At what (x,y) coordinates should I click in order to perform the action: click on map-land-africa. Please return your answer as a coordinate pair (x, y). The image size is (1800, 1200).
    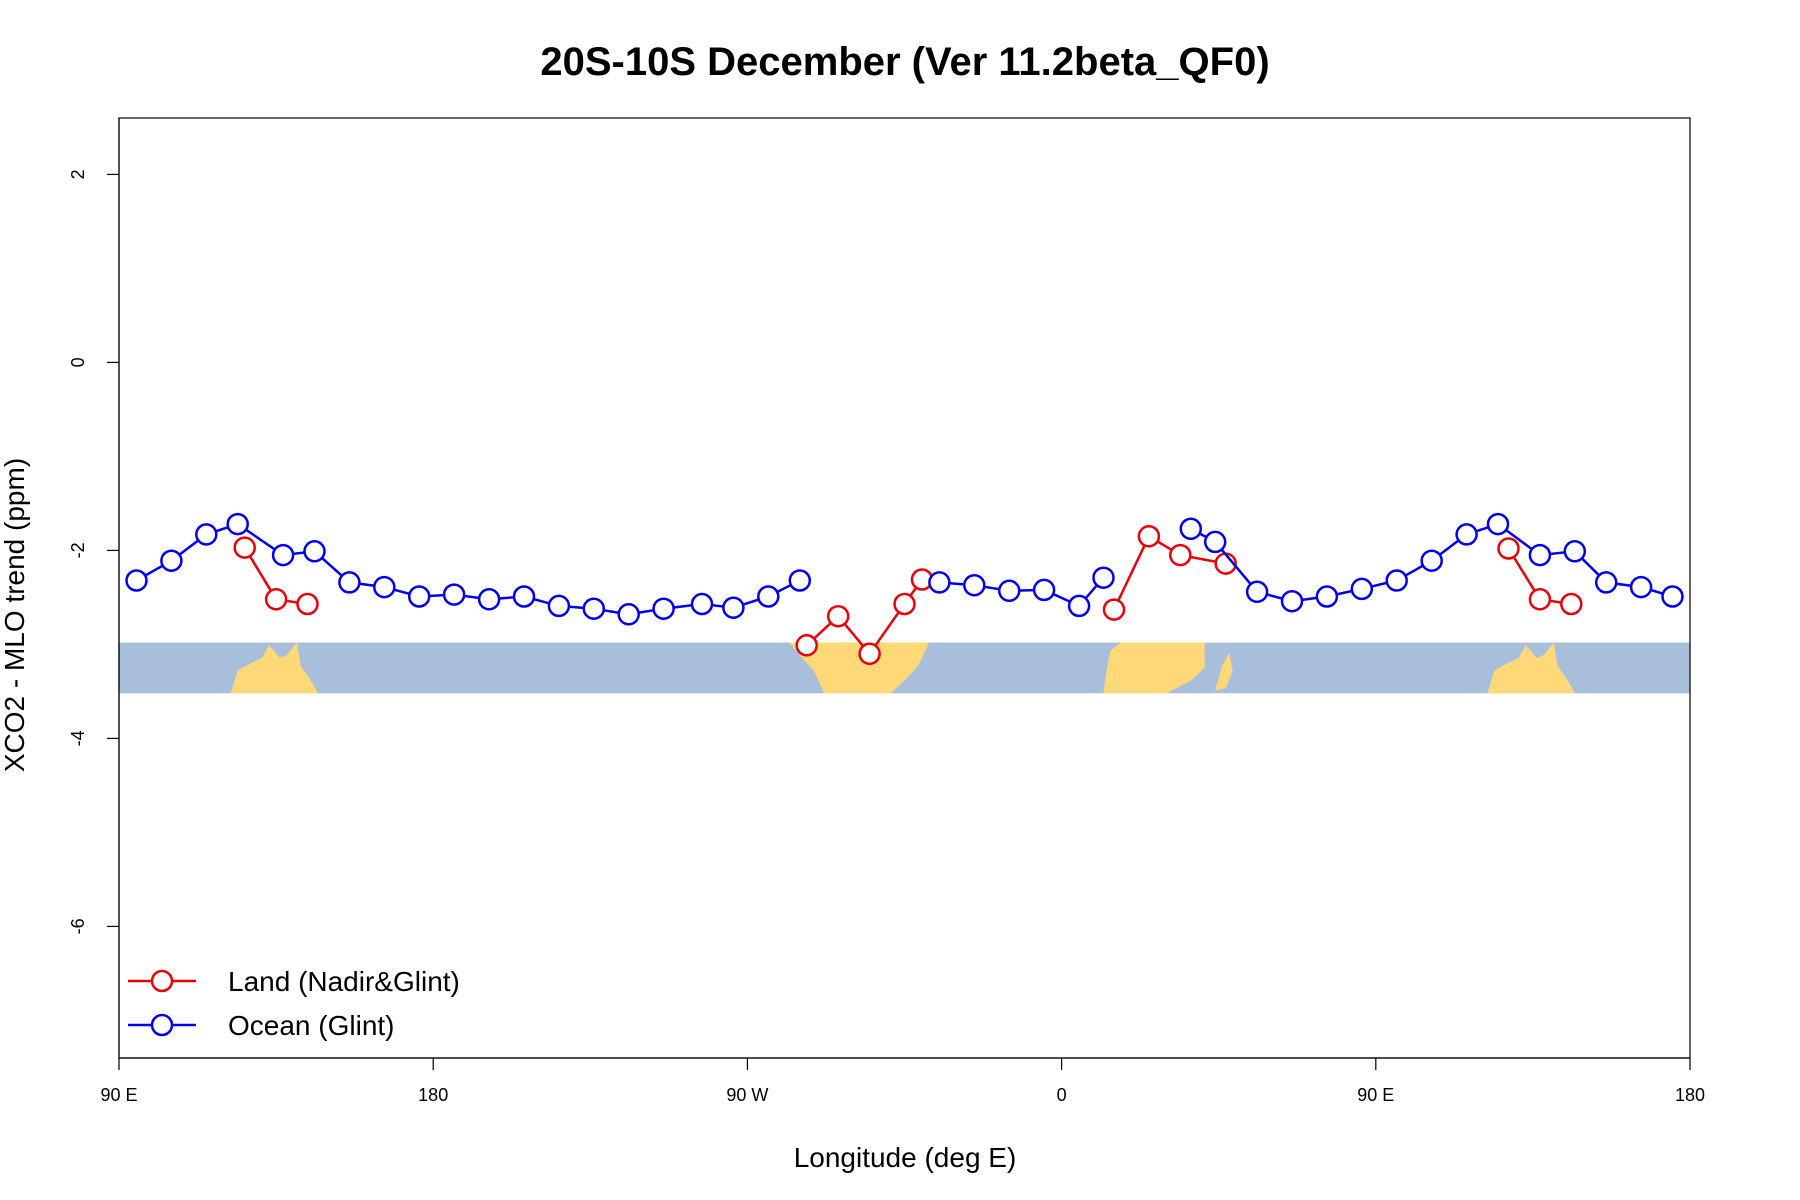
    Looking at the image, I should click on (1154, 668).